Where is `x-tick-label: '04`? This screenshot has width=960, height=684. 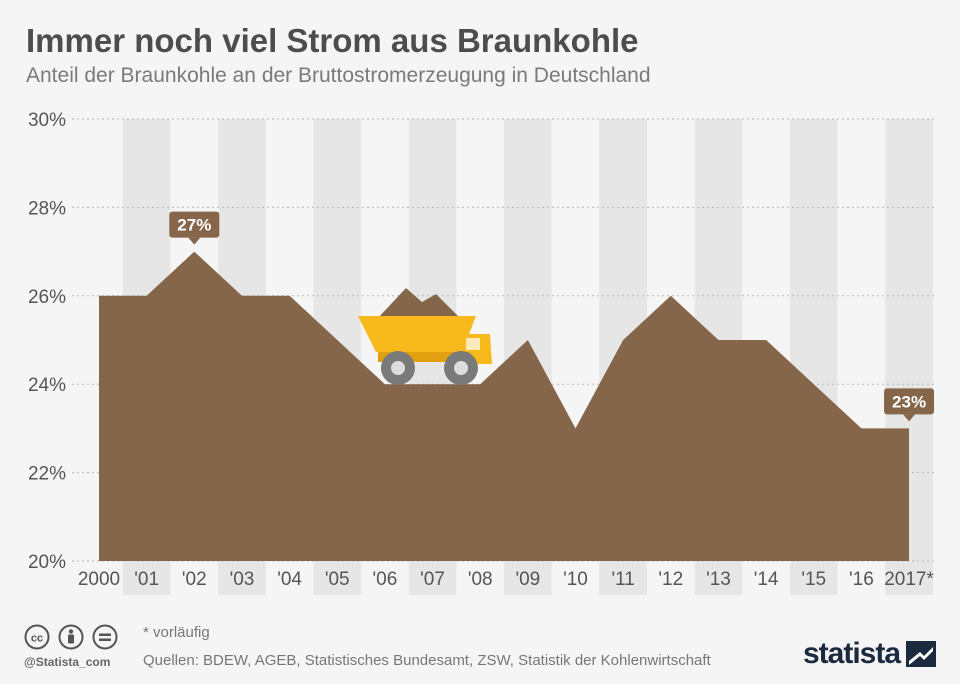 x-tick-label: '04 is located at coordinates (289, 579).